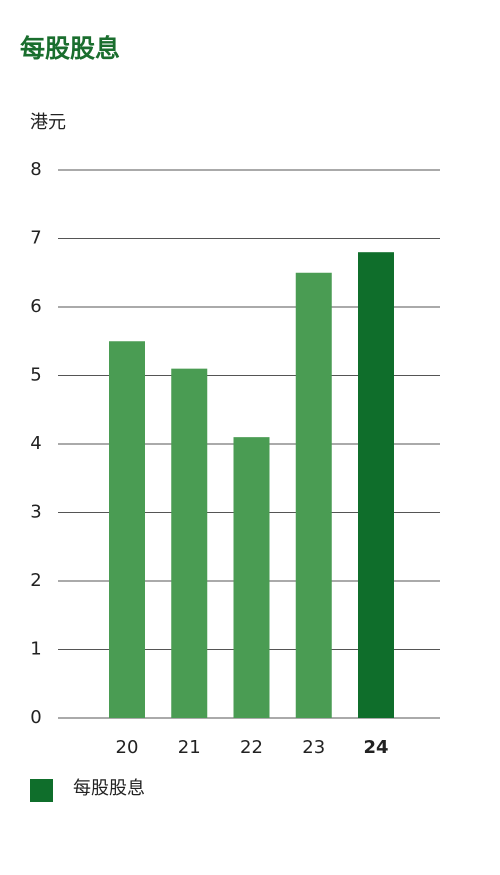 This screenshot has height=875, width=500. Describe the element at coordinates (109, 788) in the screenshot. I see `legend-label: 每股股息` at that location.